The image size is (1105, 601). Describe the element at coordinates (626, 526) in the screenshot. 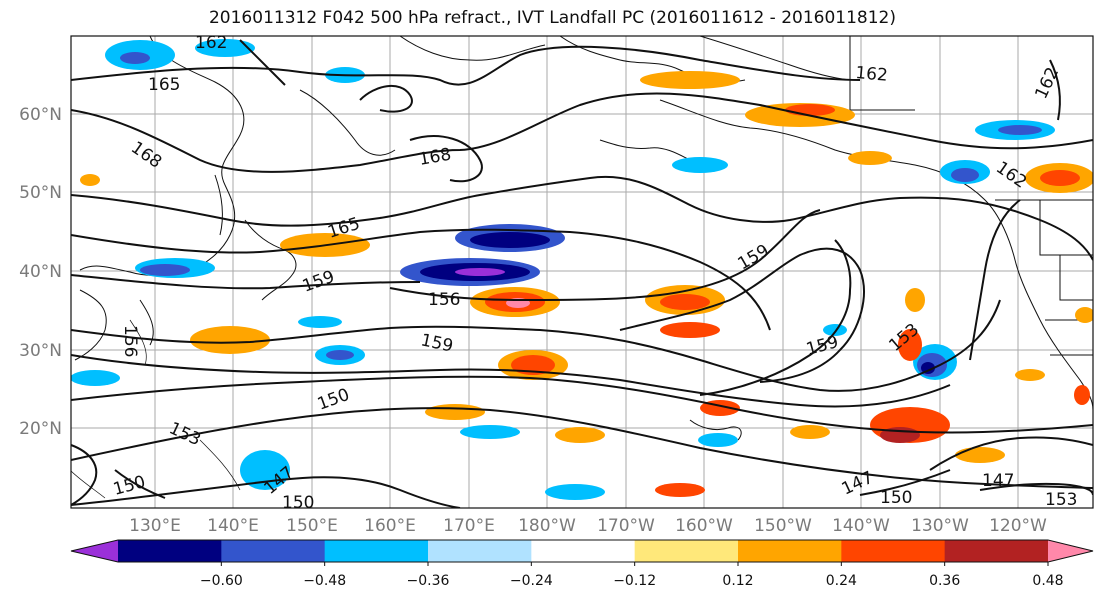

I see `lon-label: 170°W` at that location.